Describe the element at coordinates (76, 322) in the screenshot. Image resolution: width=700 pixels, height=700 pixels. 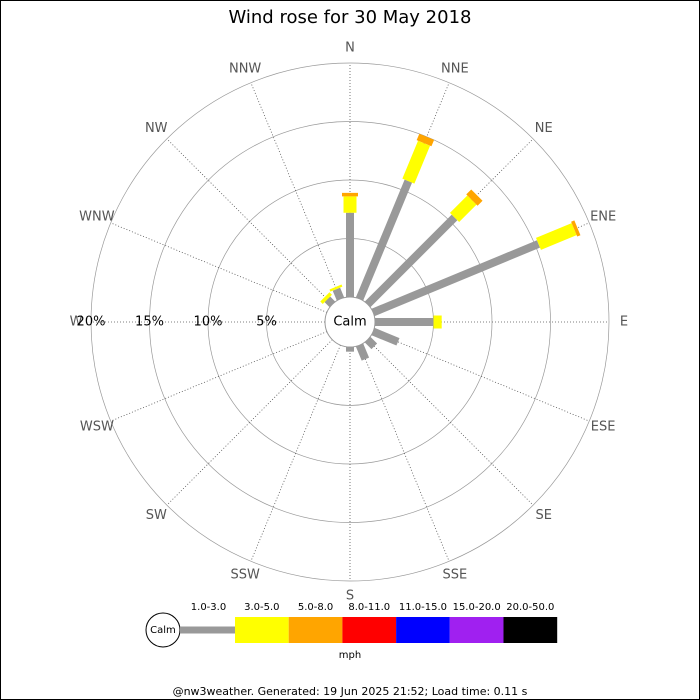
I see `direction-label: W` at that location.